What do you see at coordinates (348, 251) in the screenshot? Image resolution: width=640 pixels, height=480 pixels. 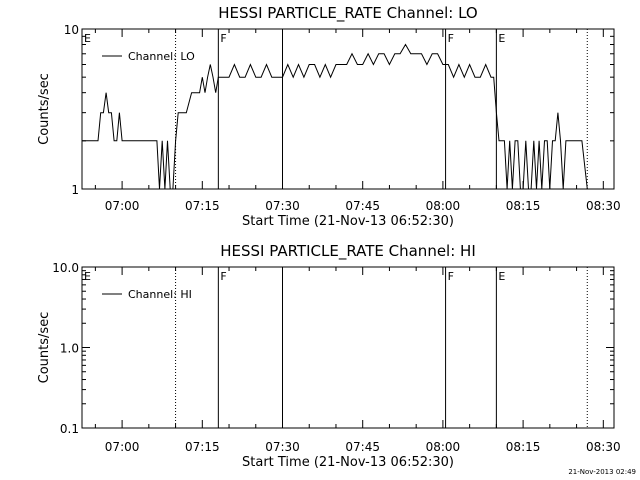 I see `chart-title: HESSI PARTICLE_RATE Channel: HI` at bounding box center [348, 251].